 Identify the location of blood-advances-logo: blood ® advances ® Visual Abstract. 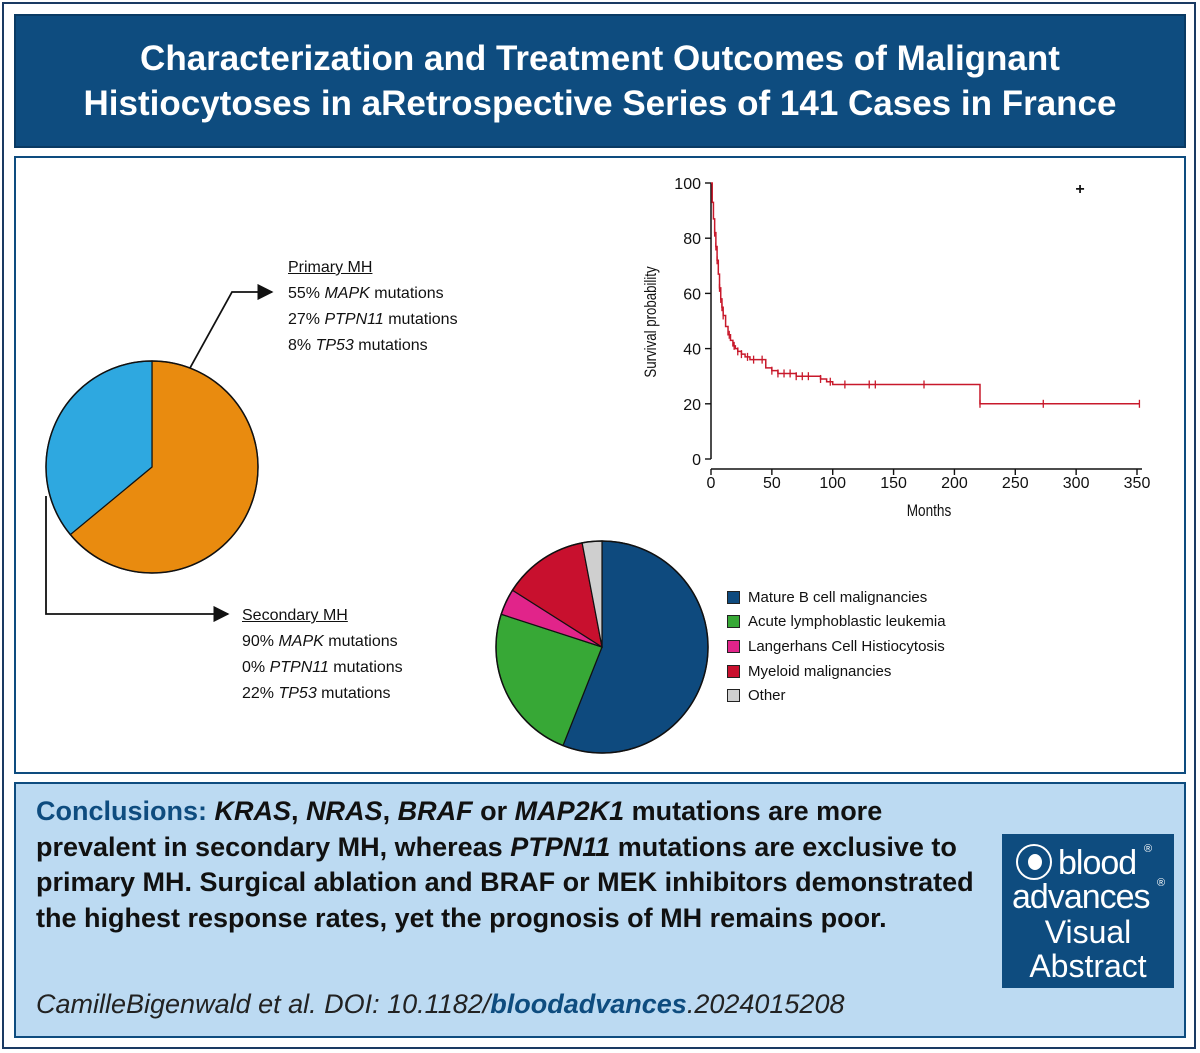
(1088, 911).